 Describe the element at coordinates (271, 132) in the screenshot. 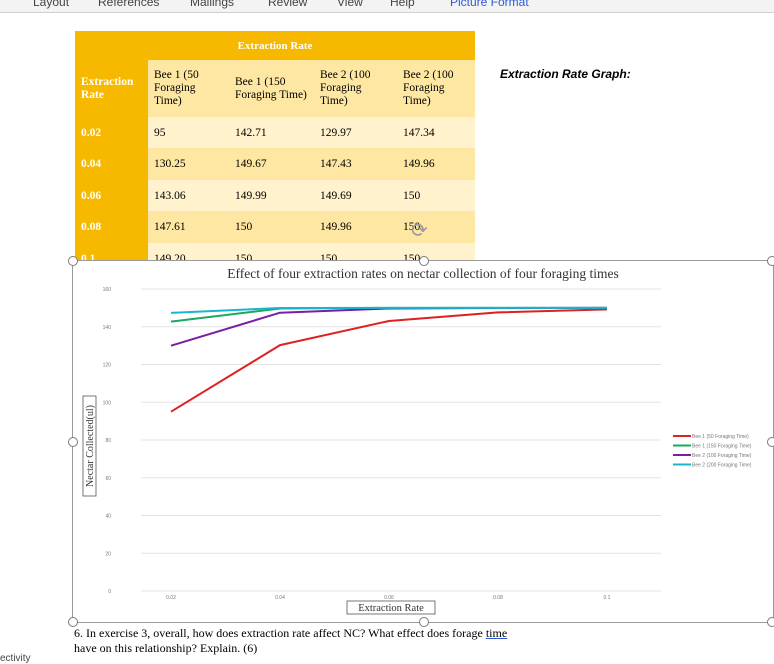

I see `table-cell: 142.71` at that location.